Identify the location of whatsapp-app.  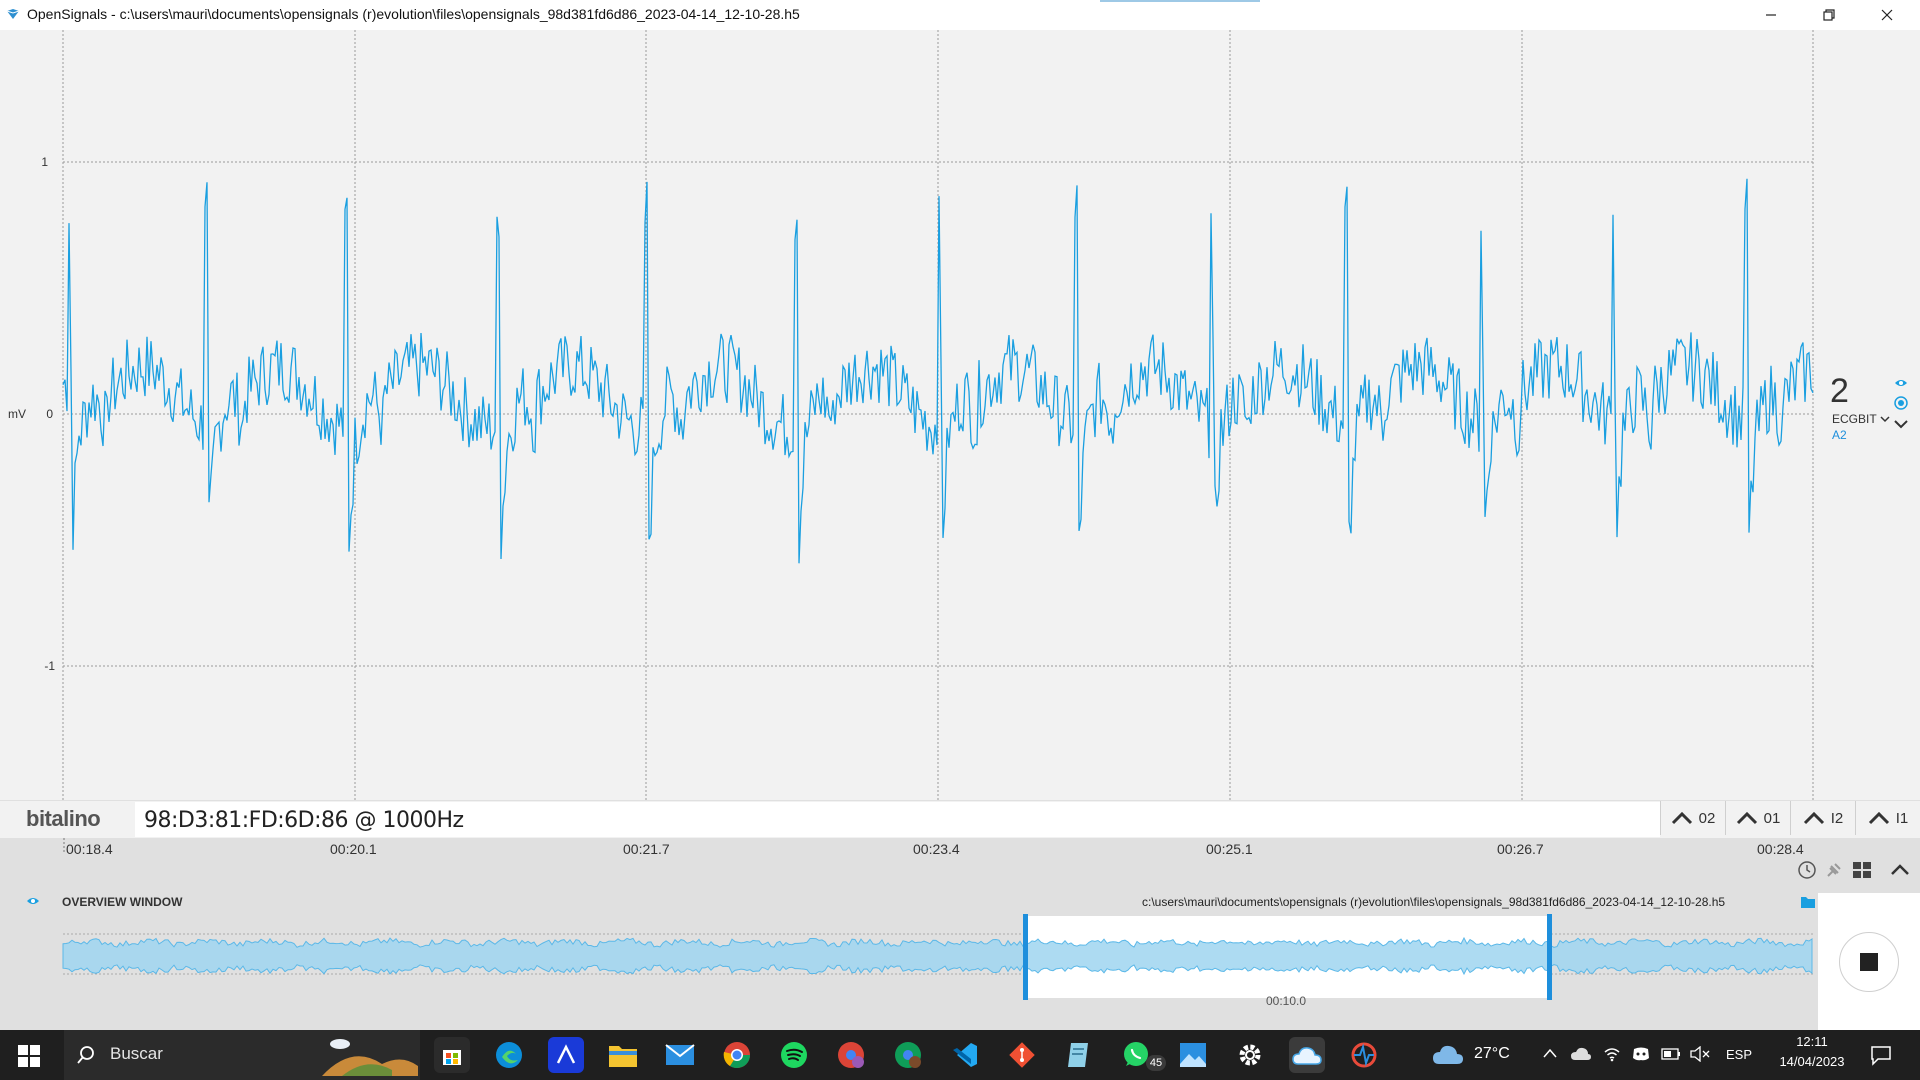
(1136, 1055).